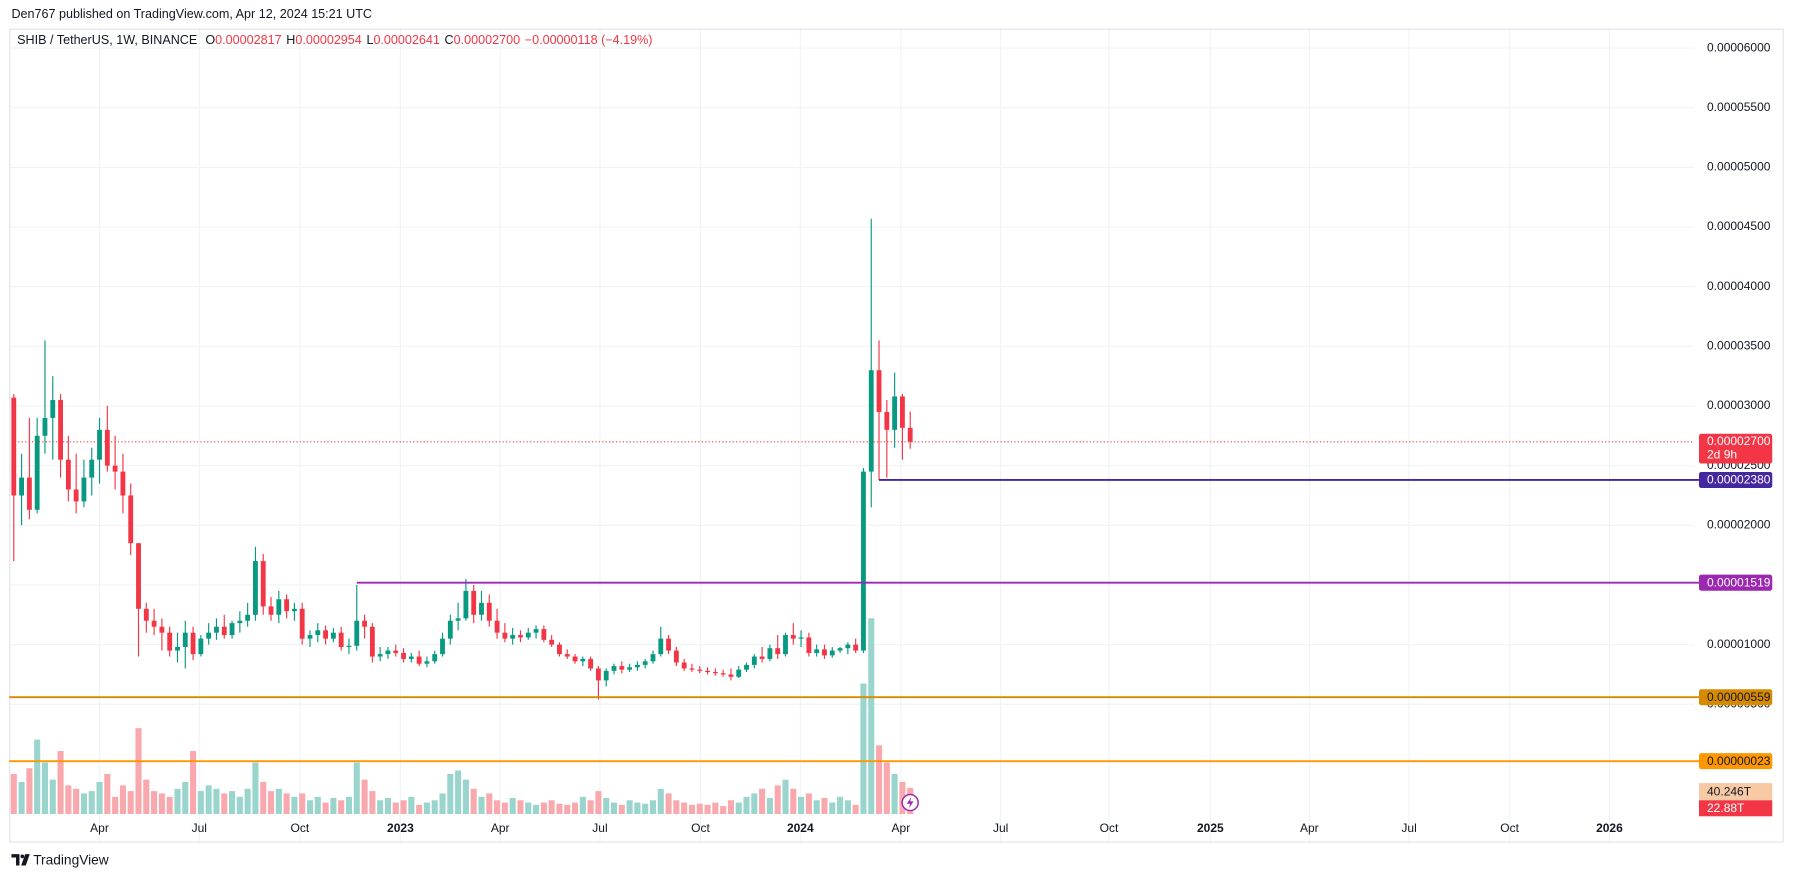 The width and height of the screenshot is (1794, 877). I want to click on volume-ma-box, so click(1735, 792).